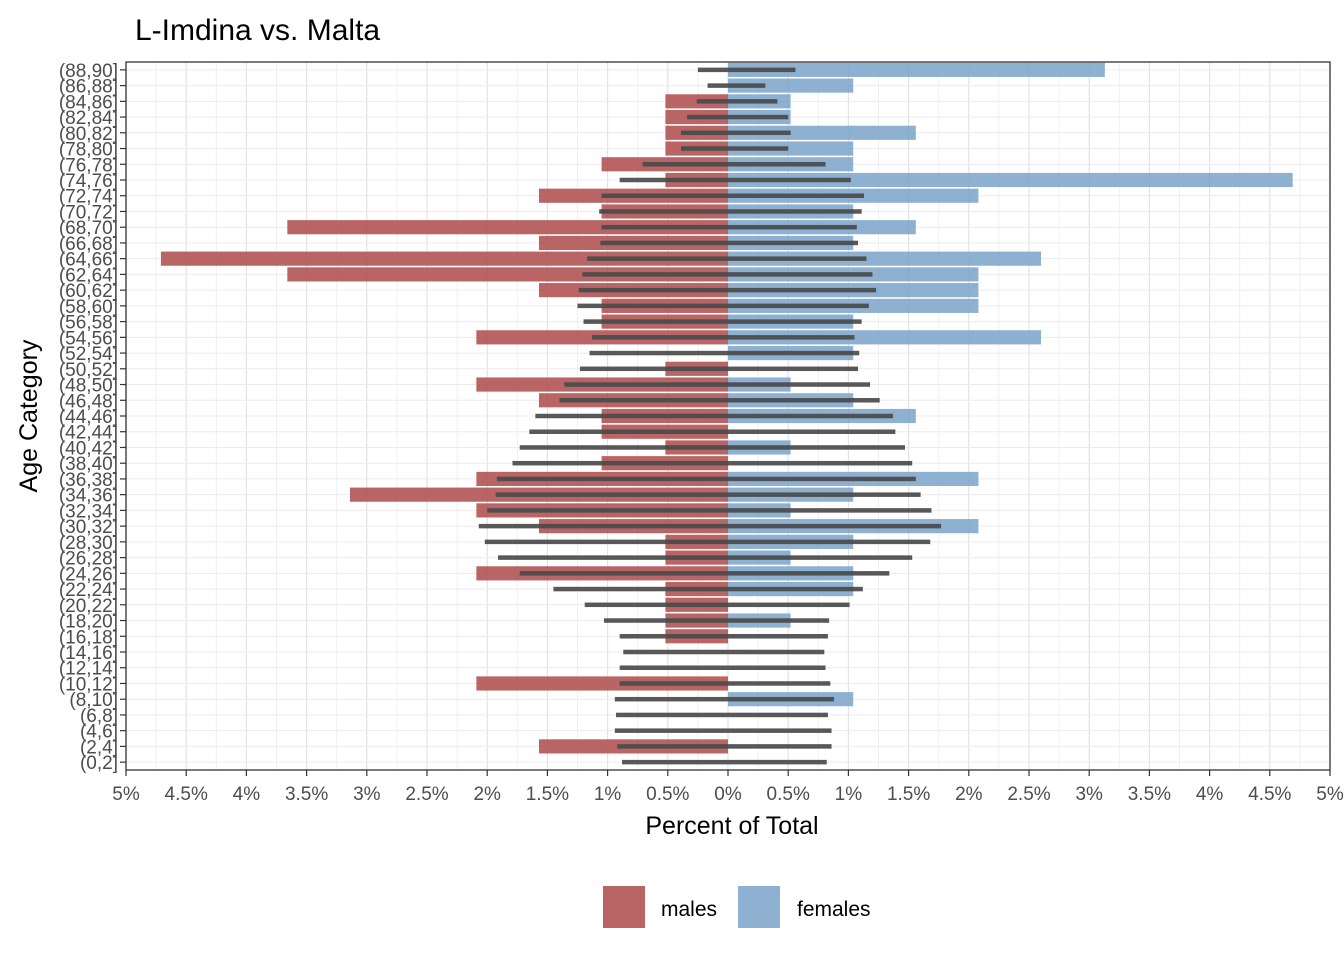 This screenshot has height=965, width=1344. I want to click on x-axis-title: Percent of Total, so click(731, 826).